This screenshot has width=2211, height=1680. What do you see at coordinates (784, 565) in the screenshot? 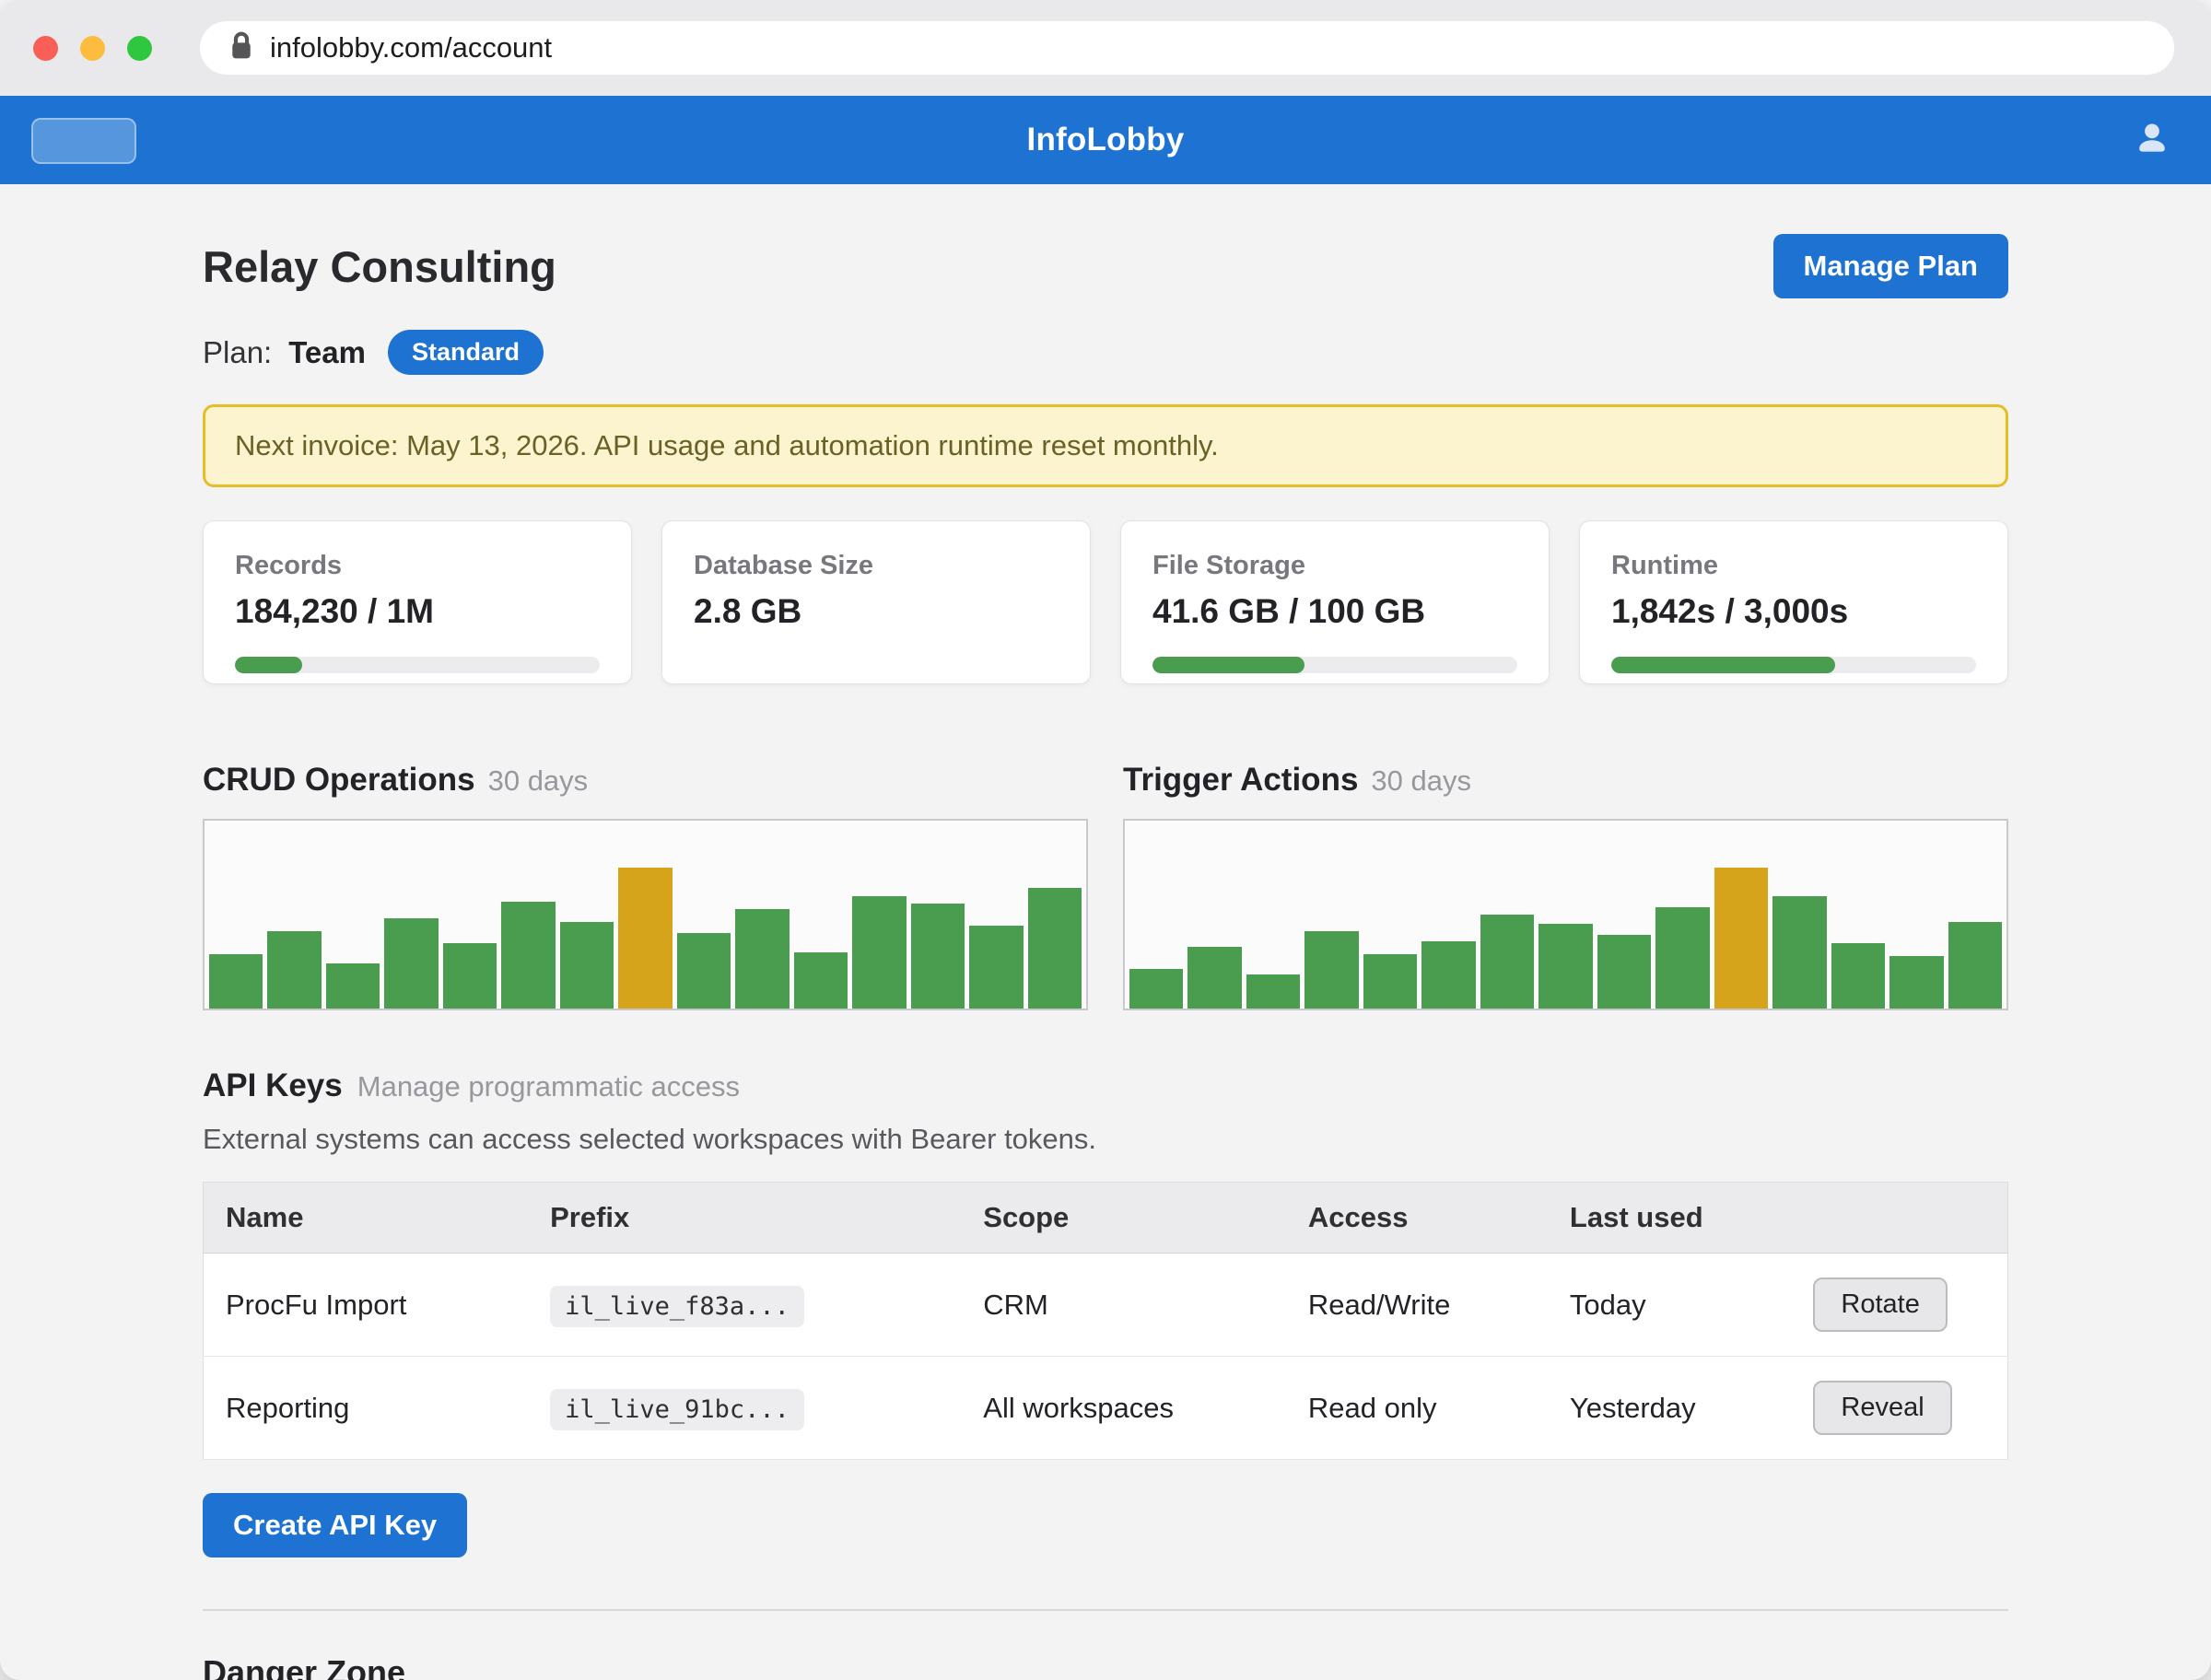
I see `stat-label: Database Size` at bounding box center [784, 565].